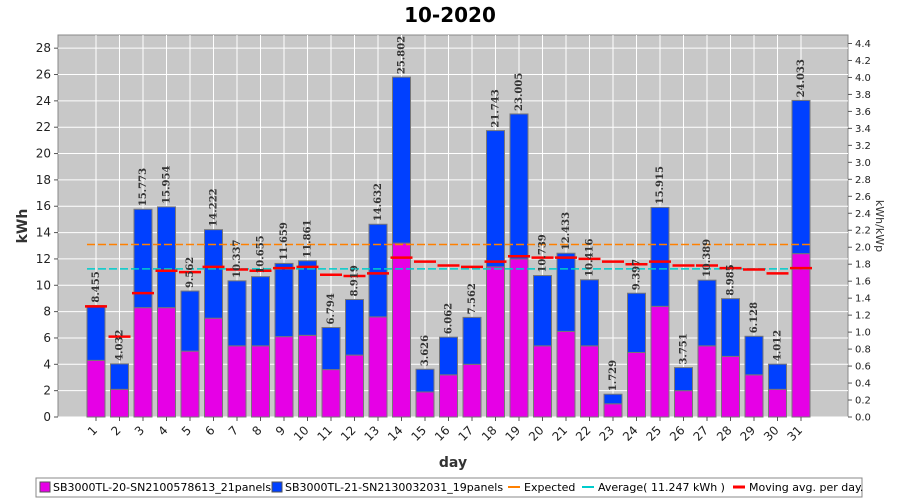  I want to click on y2-tick-label: 2.2, so click(863, 231).